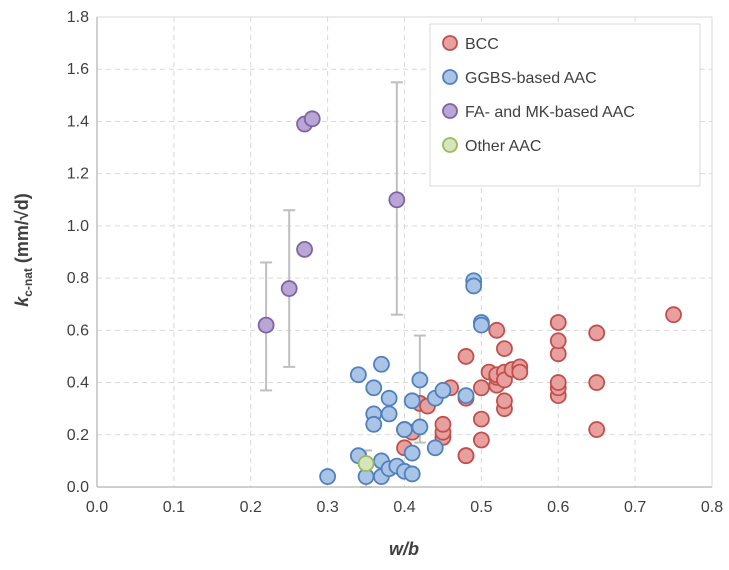 This screenshot has width=729, height=570. Describe the element at coordinates (404, 507) in the screenshot. I see `x-tick-label: 0.4` at that location.